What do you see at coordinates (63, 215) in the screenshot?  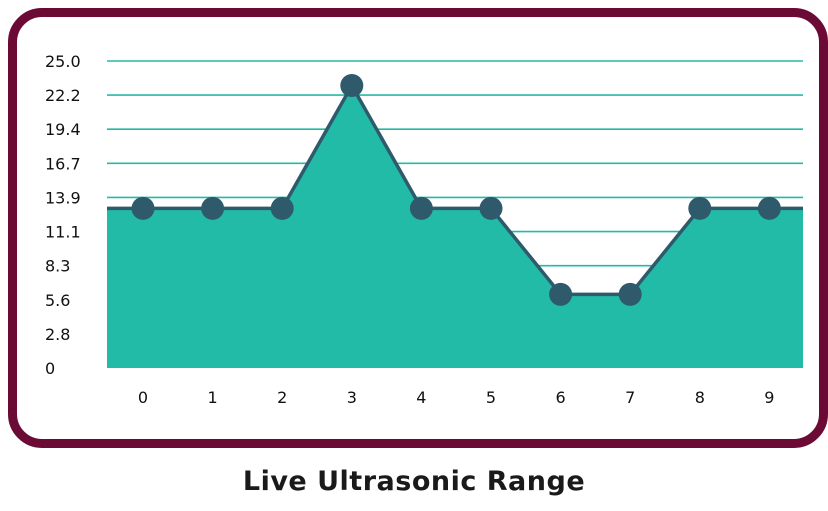 I see `y-axis-ticks: 0 2.8 5.6 8.3 11.1 13.9 16.7 19.4 22.2 25.0` at bounding box center [63, 215].